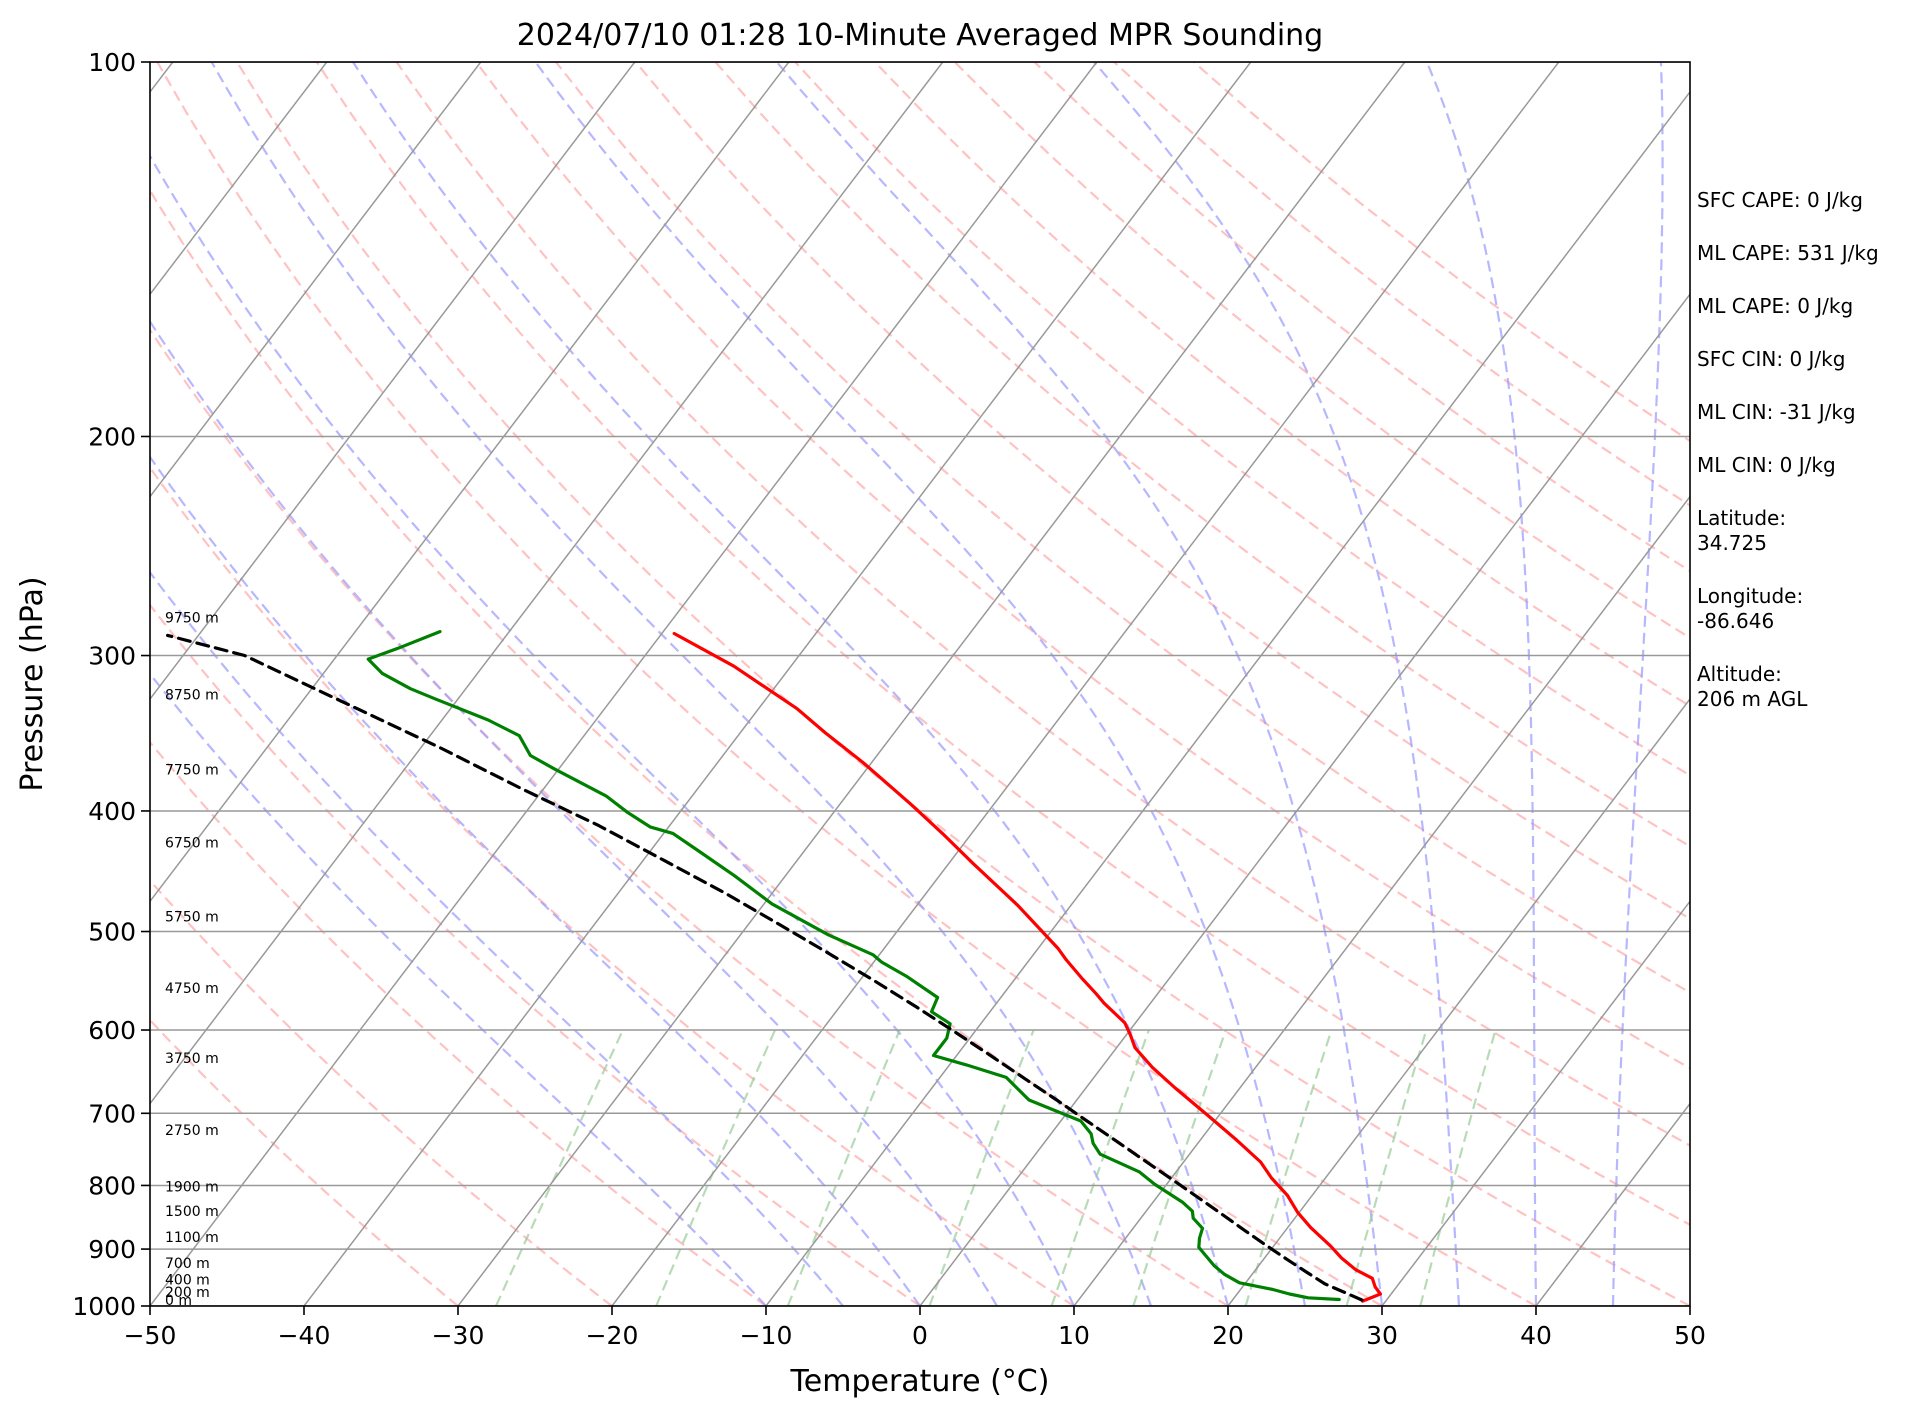 This screenshot has width=1910, height=1406. What do you see at coordinates (1780, 200) in the screenshot?
I see `sfc-cape-text: SFC CAPE: 0 J/kg` at bounding box center [1780, 200].